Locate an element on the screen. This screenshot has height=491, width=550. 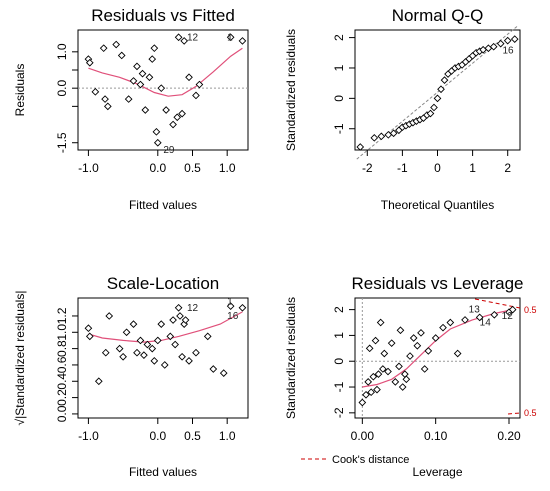
y-tick-label: 0.4 is located at coordinates (62, 381).